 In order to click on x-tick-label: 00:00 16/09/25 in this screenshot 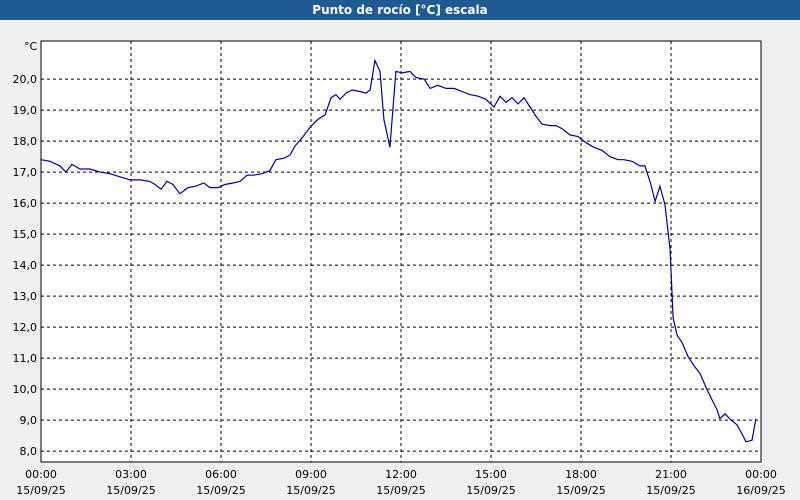, I will do `click(760, 482)`.